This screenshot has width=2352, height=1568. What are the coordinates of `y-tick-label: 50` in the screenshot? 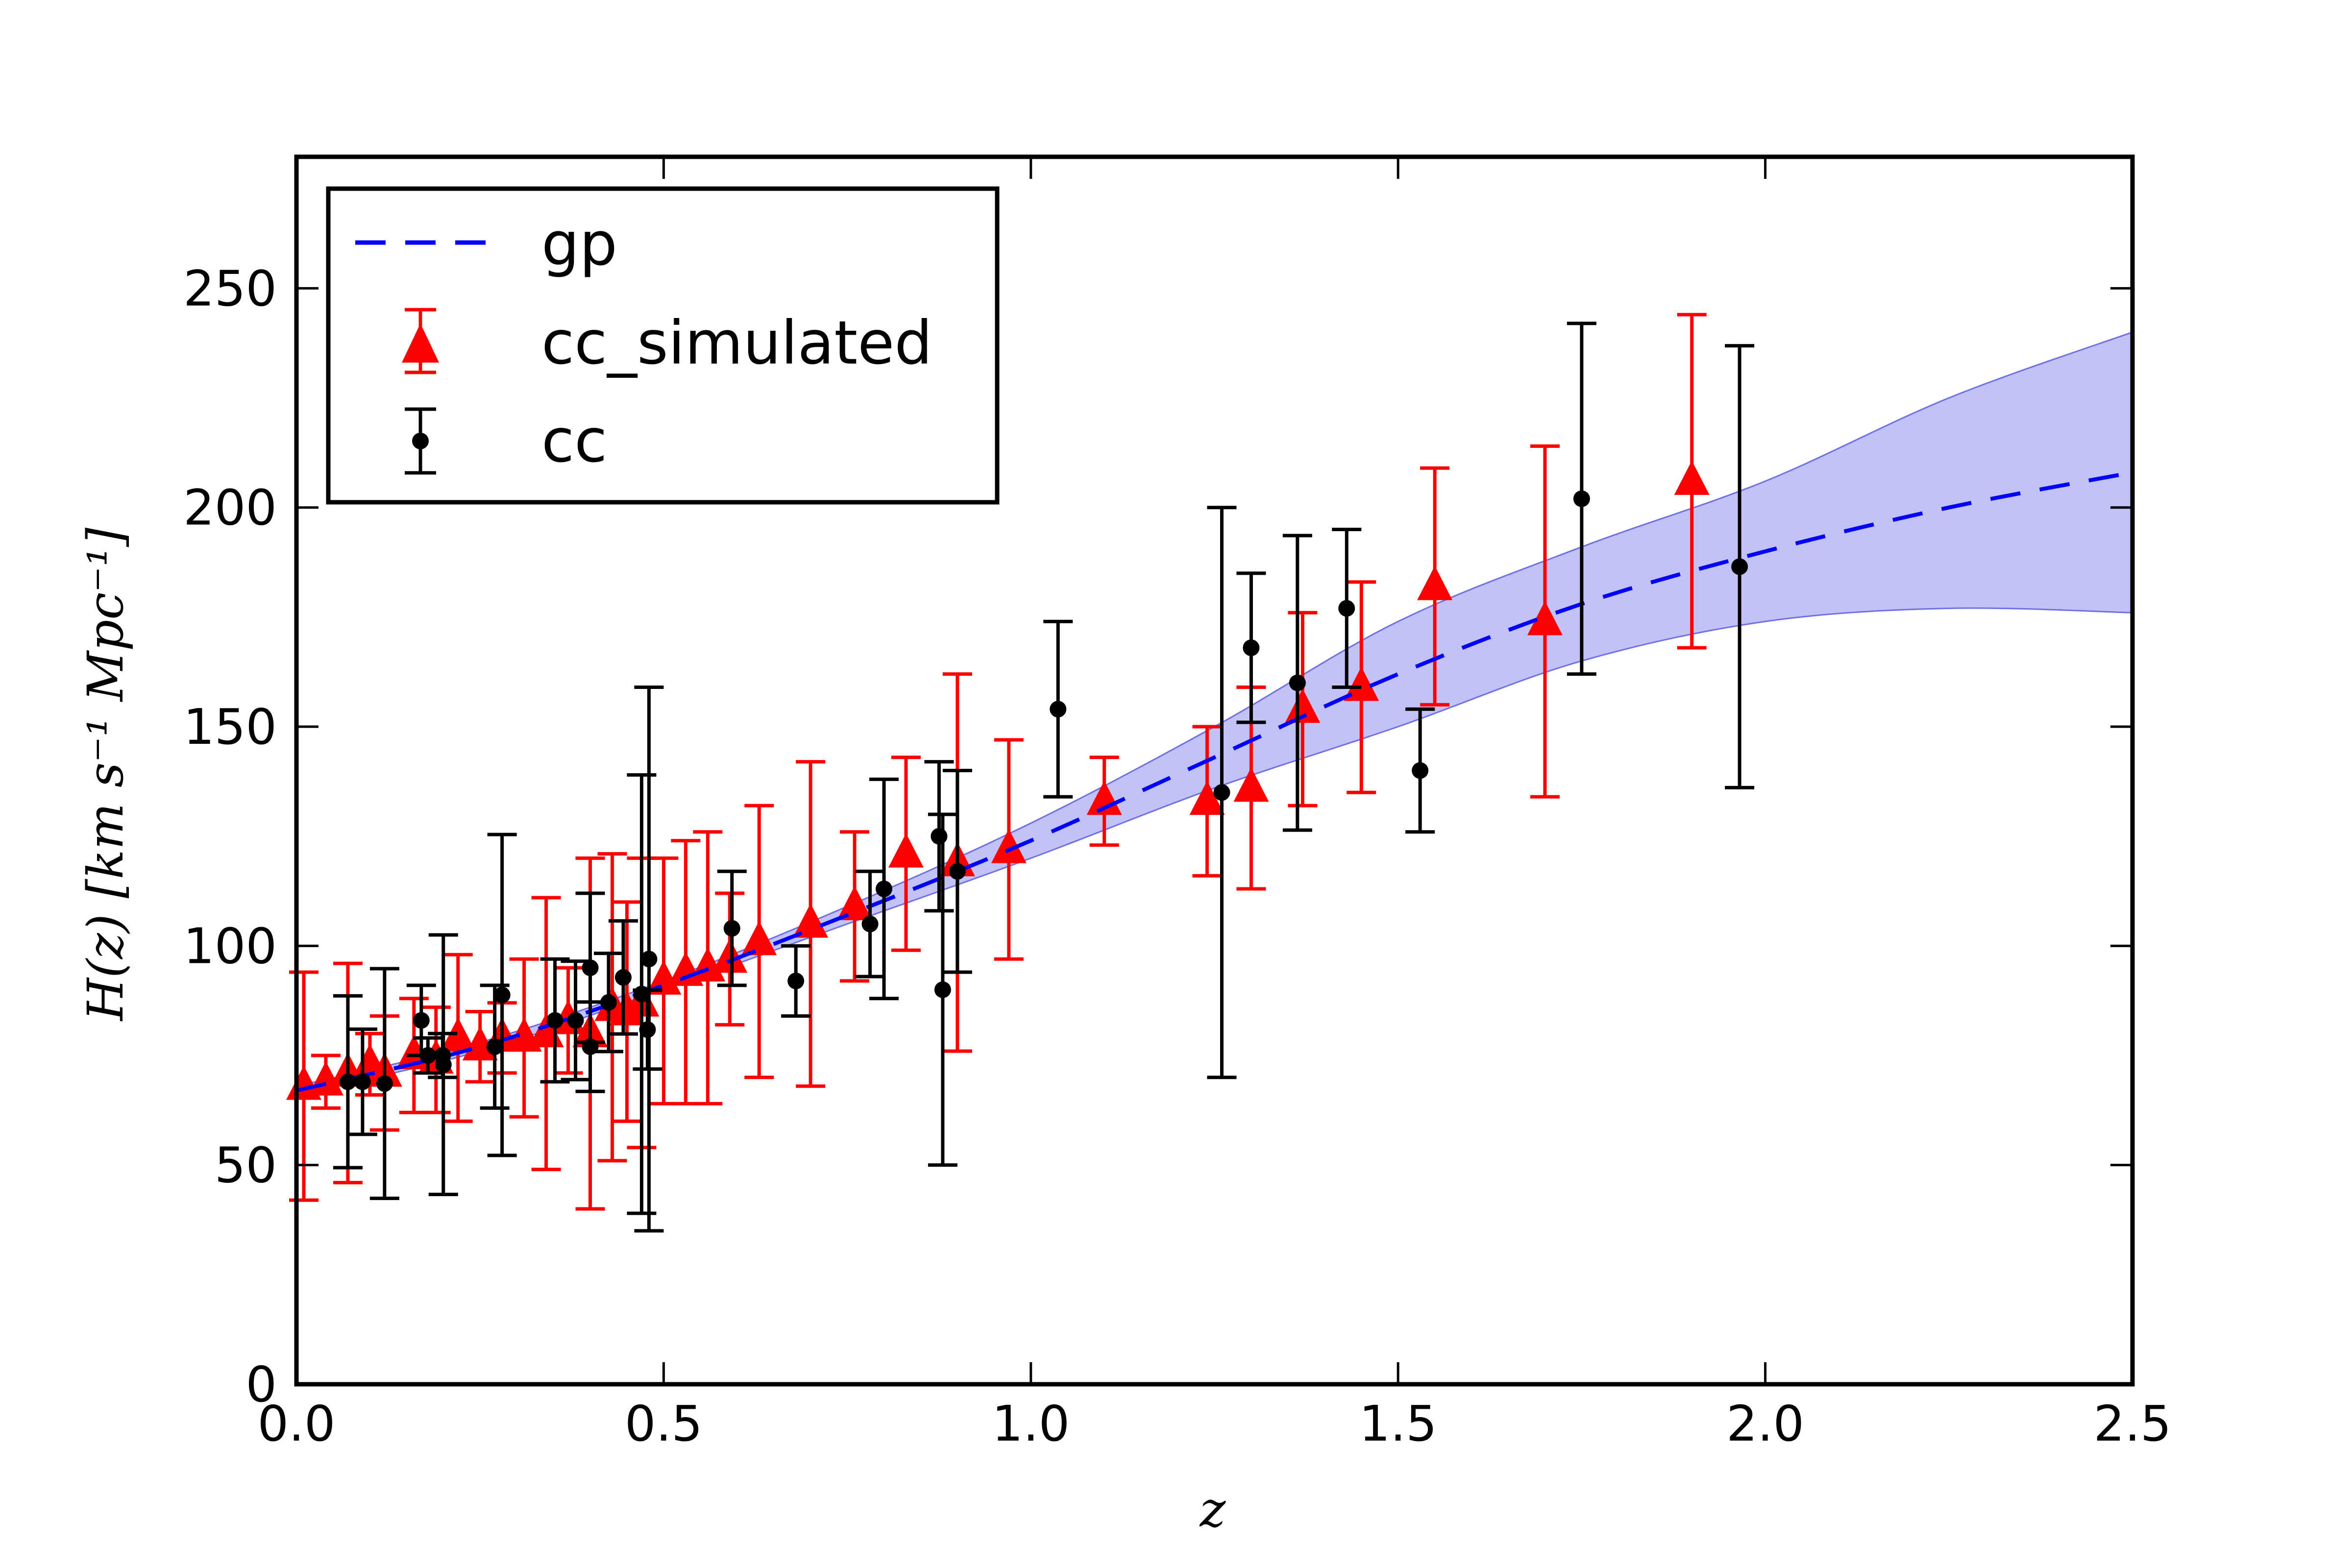 It's located at (246, 1165).